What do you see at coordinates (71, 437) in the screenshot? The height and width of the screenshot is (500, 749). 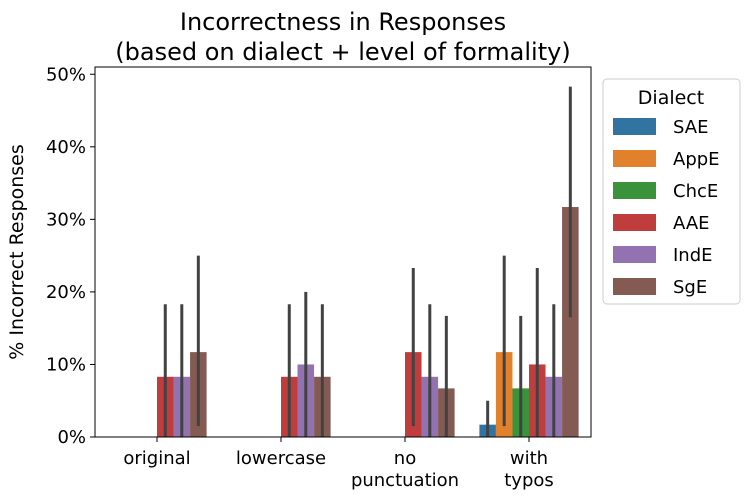 I see `y-tick-label: 0%` at bounding box center [71, 437].